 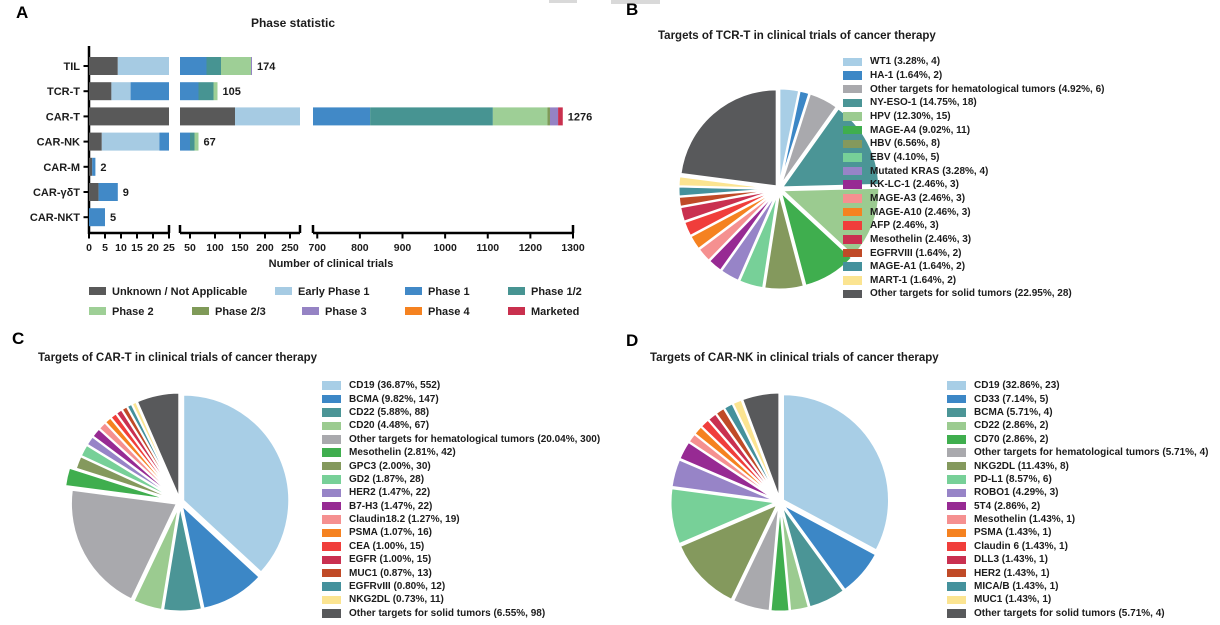 I want to click on legend-label: CEA (1.00%, 15), so click(x=387, y=546).